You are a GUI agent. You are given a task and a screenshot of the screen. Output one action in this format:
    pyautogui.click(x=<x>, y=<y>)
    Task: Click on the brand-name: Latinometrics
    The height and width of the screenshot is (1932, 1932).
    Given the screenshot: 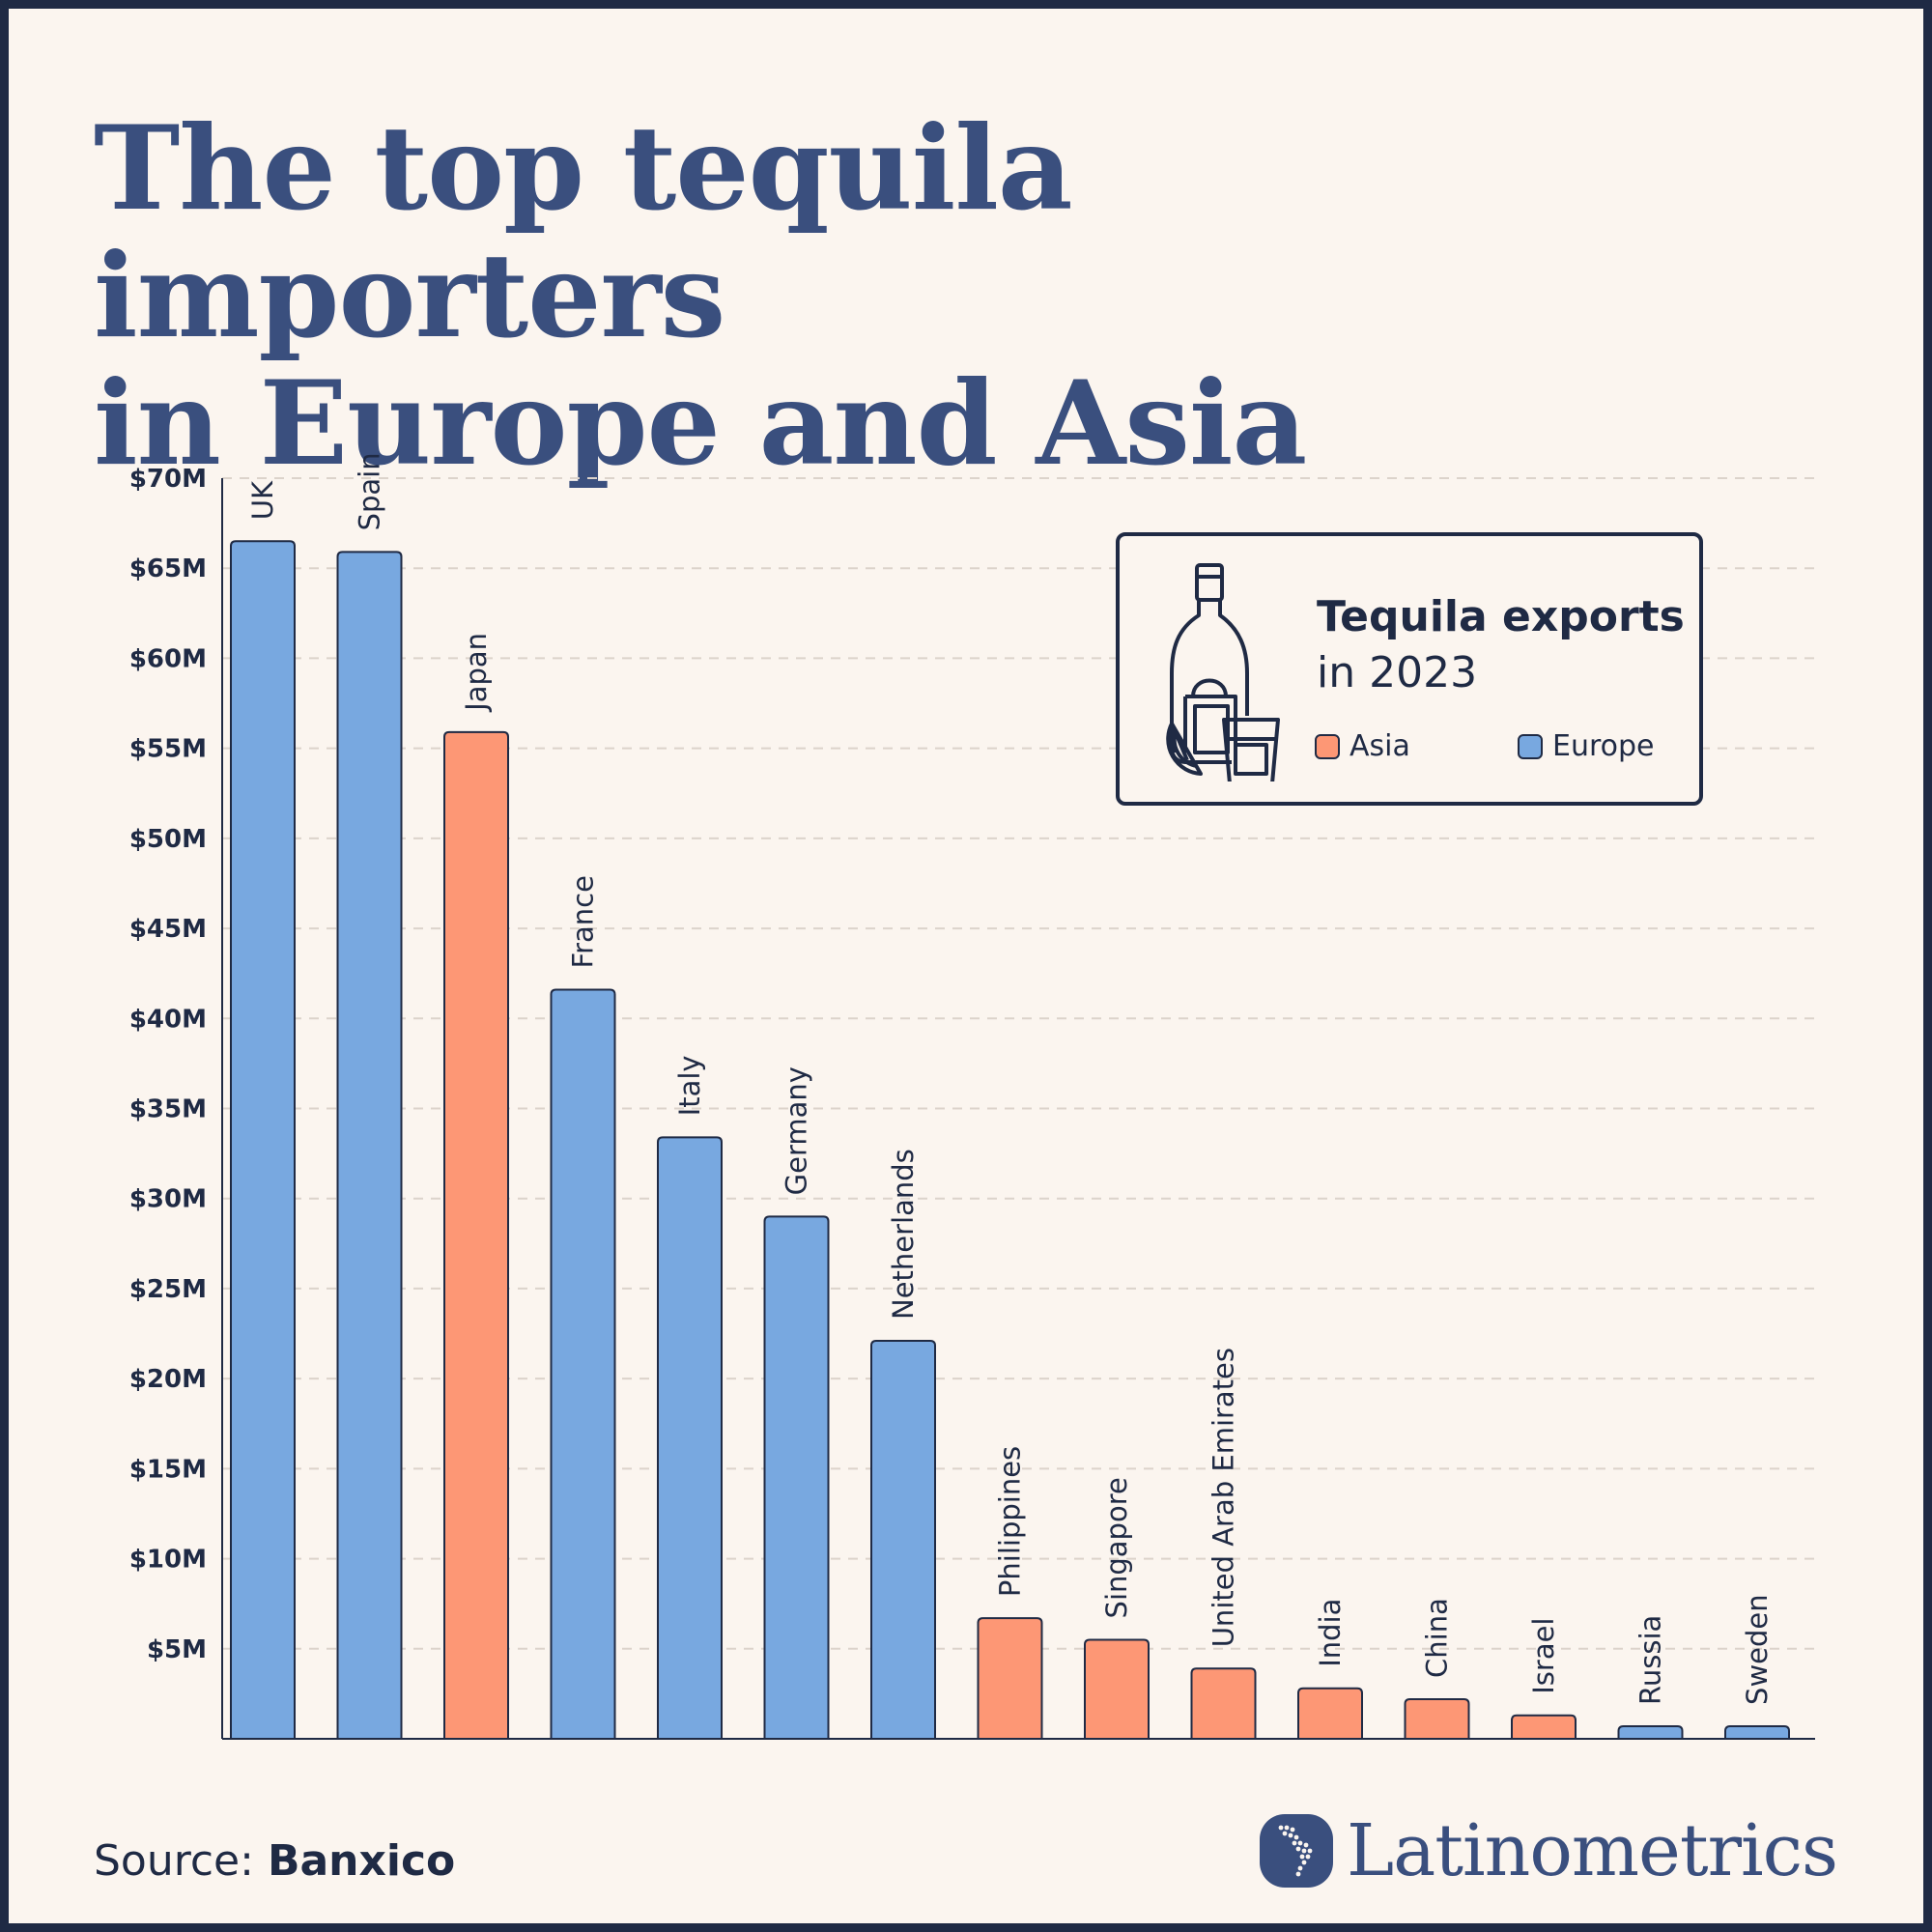 What is the action you would take?
    pyautogui.click(x=1592, y=1850)
    